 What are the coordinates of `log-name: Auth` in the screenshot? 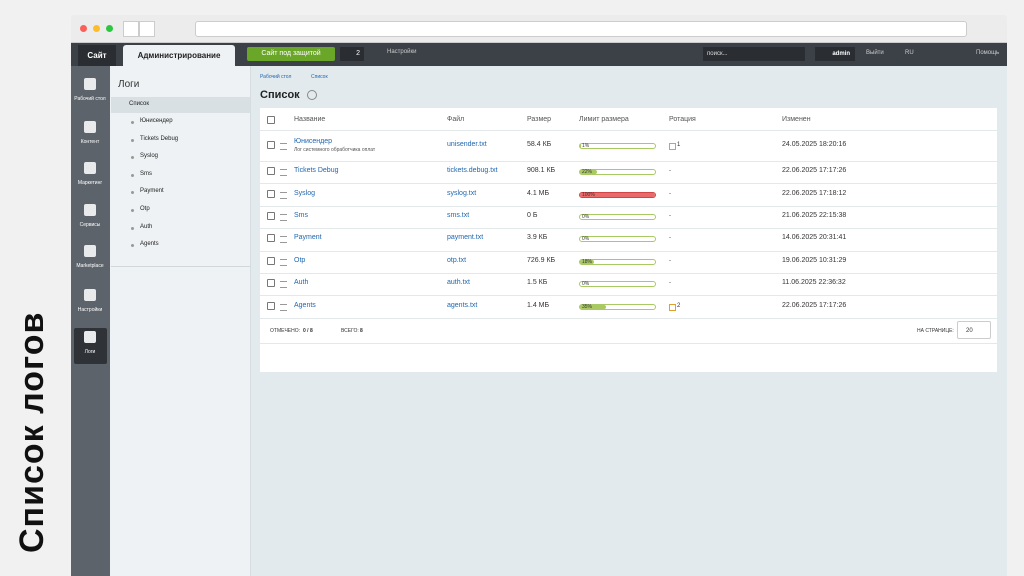 It's located at (301, 283).